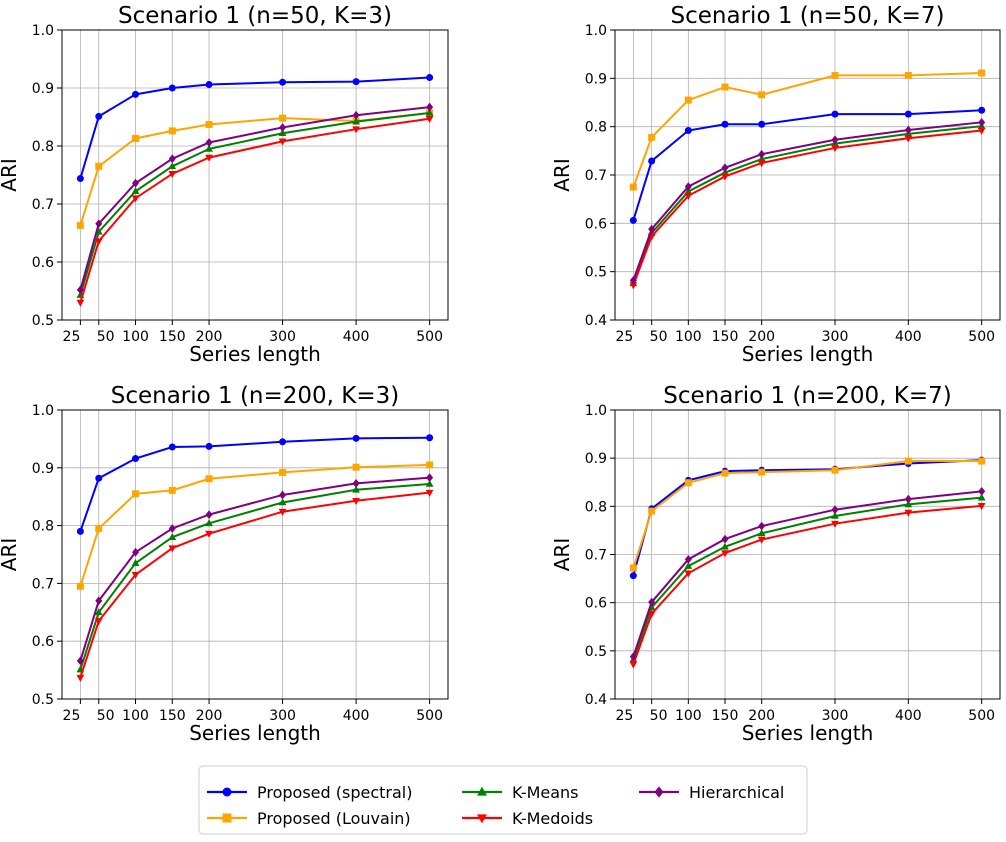 This screenshot has width=1006, height=842. Describe the element at coordinates (334, 792) in the screenshot. I see `legend-label-1: Proposed (spectral)` at that location.